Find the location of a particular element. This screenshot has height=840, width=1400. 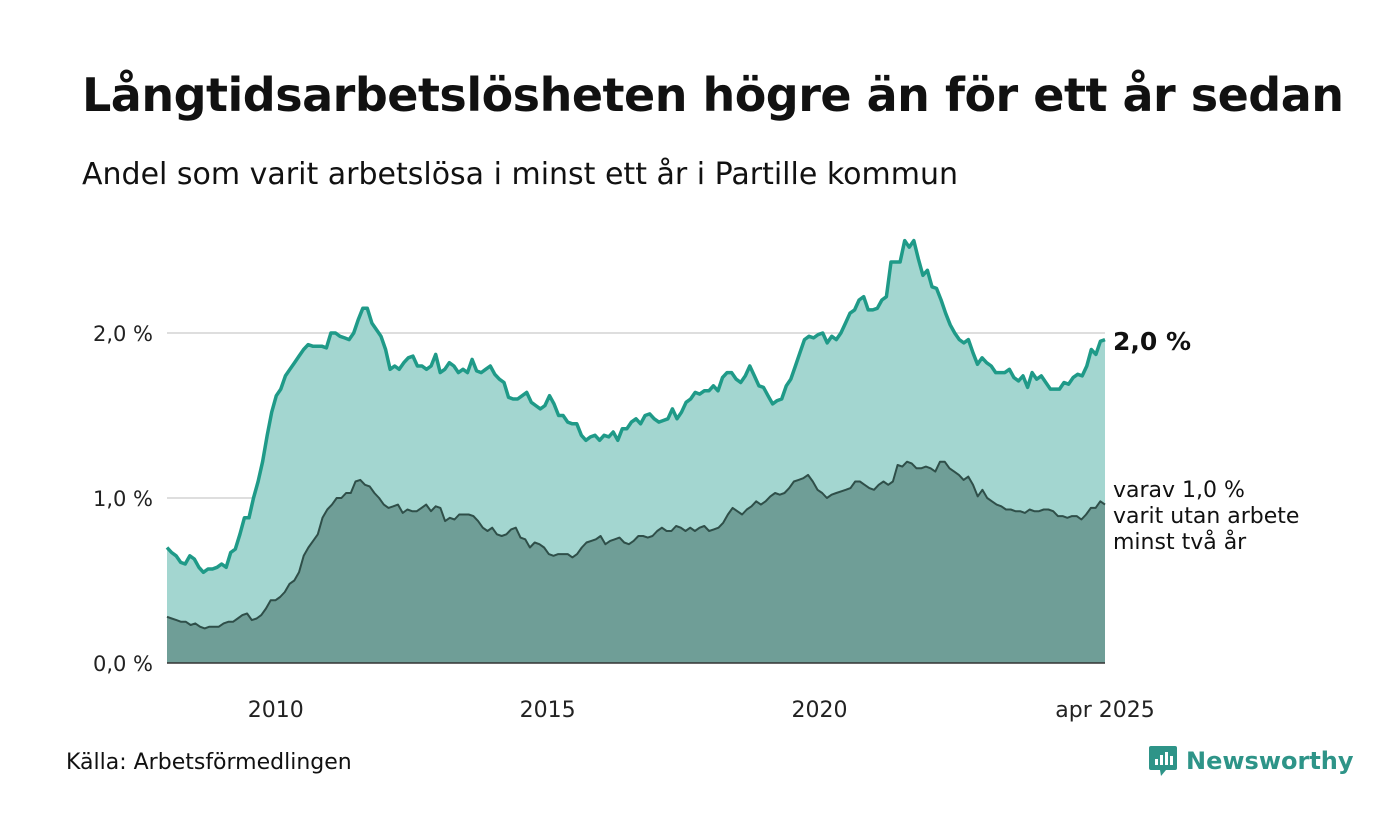

x-tick-label: apr 2025 is located at coordinates (1104, 710).